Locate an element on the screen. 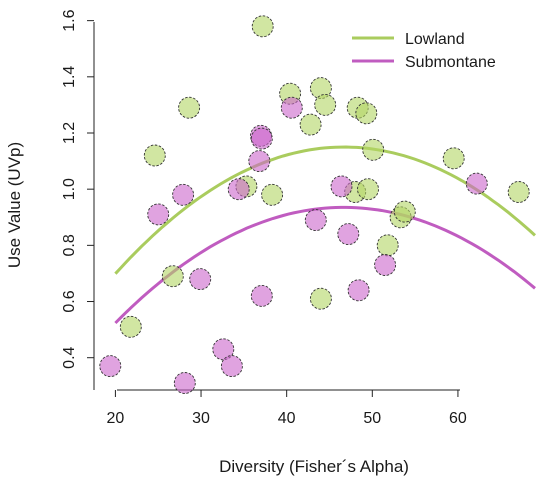 The image size is (550, 487). legend-label-submontane: Submontane is located at coordinates (450, 62).